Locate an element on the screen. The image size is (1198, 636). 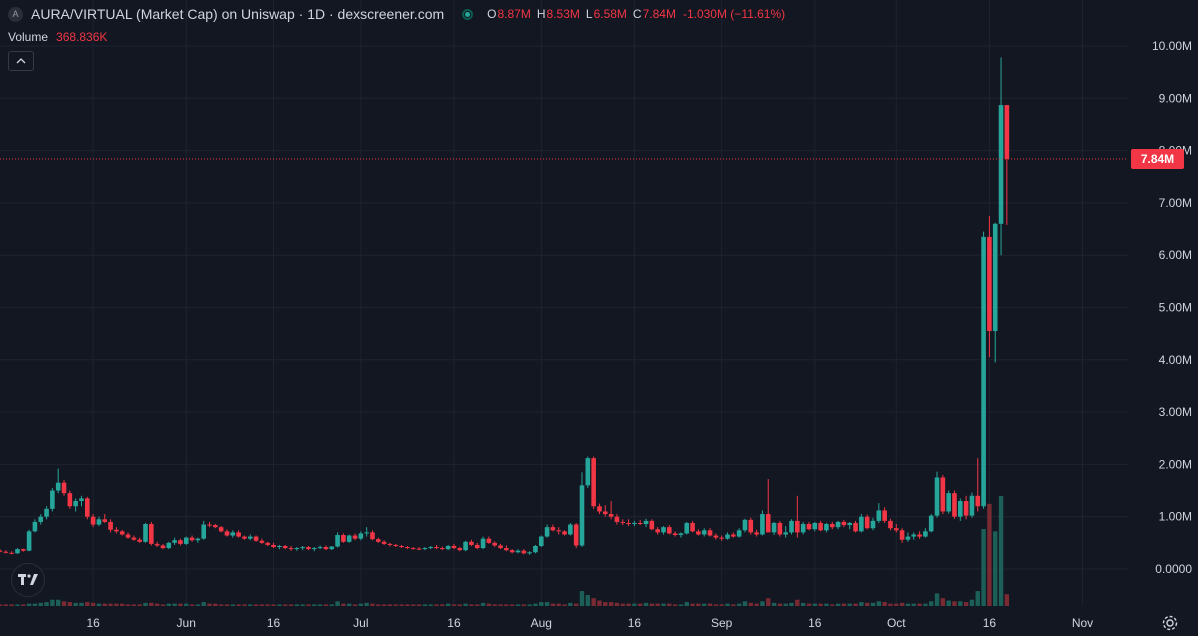
collapse-legend-button is located at coordinates (21, 61).